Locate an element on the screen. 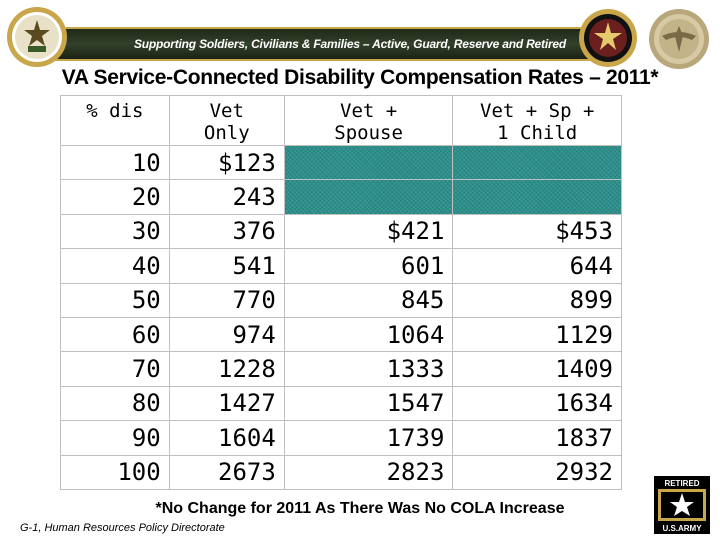 This screenshot has height=540, width=720. army-star-icon is located at coordinates (682, 504).